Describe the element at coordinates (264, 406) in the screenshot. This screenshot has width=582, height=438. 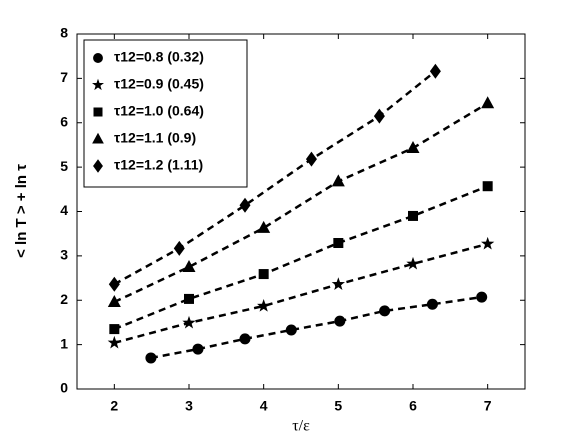
I see `x-tick-label: 4` at that location.